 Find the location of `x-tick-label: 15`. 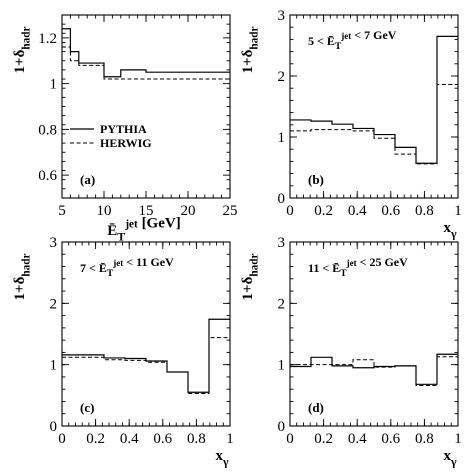

x-tick-label: 15 is located at coordinates (146, 211).